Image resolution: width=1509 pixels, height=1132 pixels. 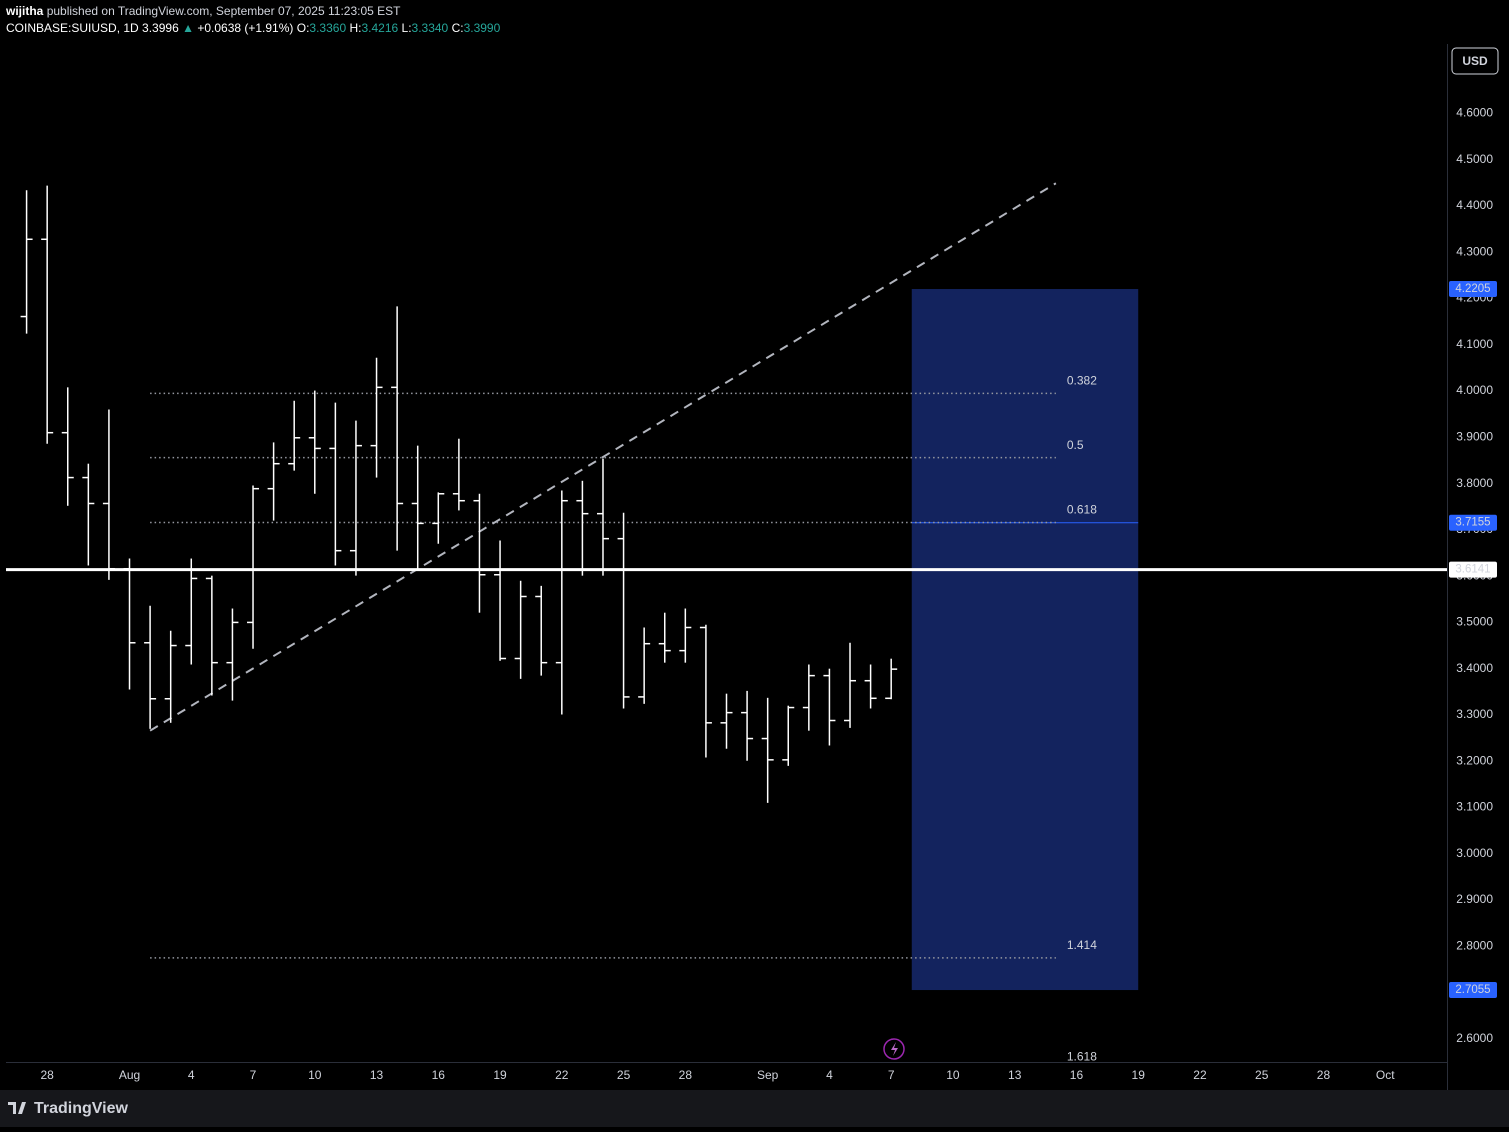 What do you see at coordinates (1474, 668) in the screenshot?
I see `y-tick-label: 3.4000` at bounding box center [1474, 668].